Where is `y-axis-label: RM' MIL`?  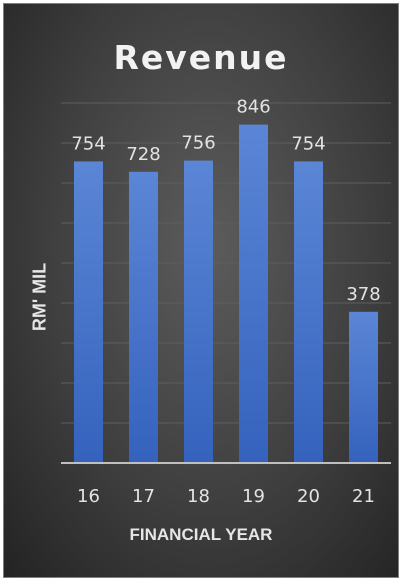
y-axis-label: RM' MIL is located at coordinates (39, 297).